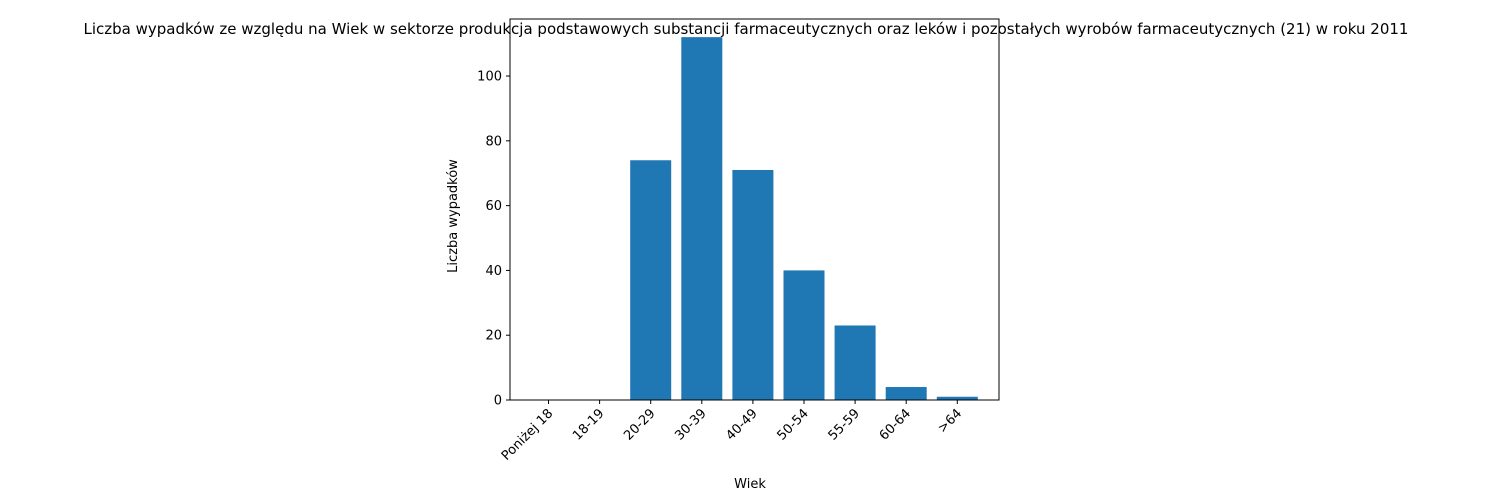 This screenshot has height=500, width=1502. I want to click on x-axis-label: Wiek, so click(750, 484).